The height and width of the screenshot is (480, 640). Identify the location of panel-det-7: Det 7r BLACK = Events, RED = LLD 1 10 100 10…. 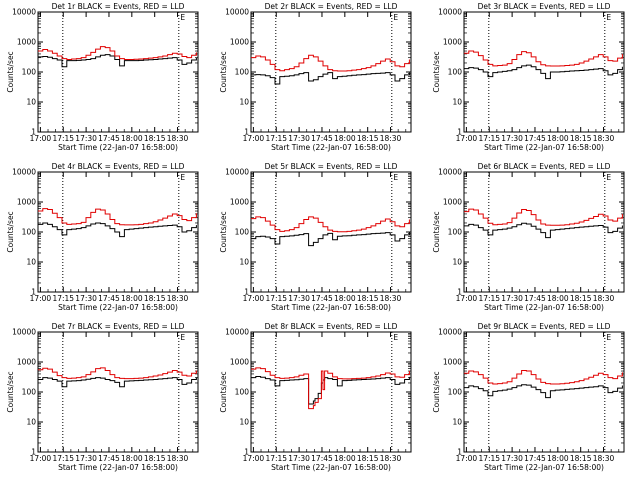
(102, 397).